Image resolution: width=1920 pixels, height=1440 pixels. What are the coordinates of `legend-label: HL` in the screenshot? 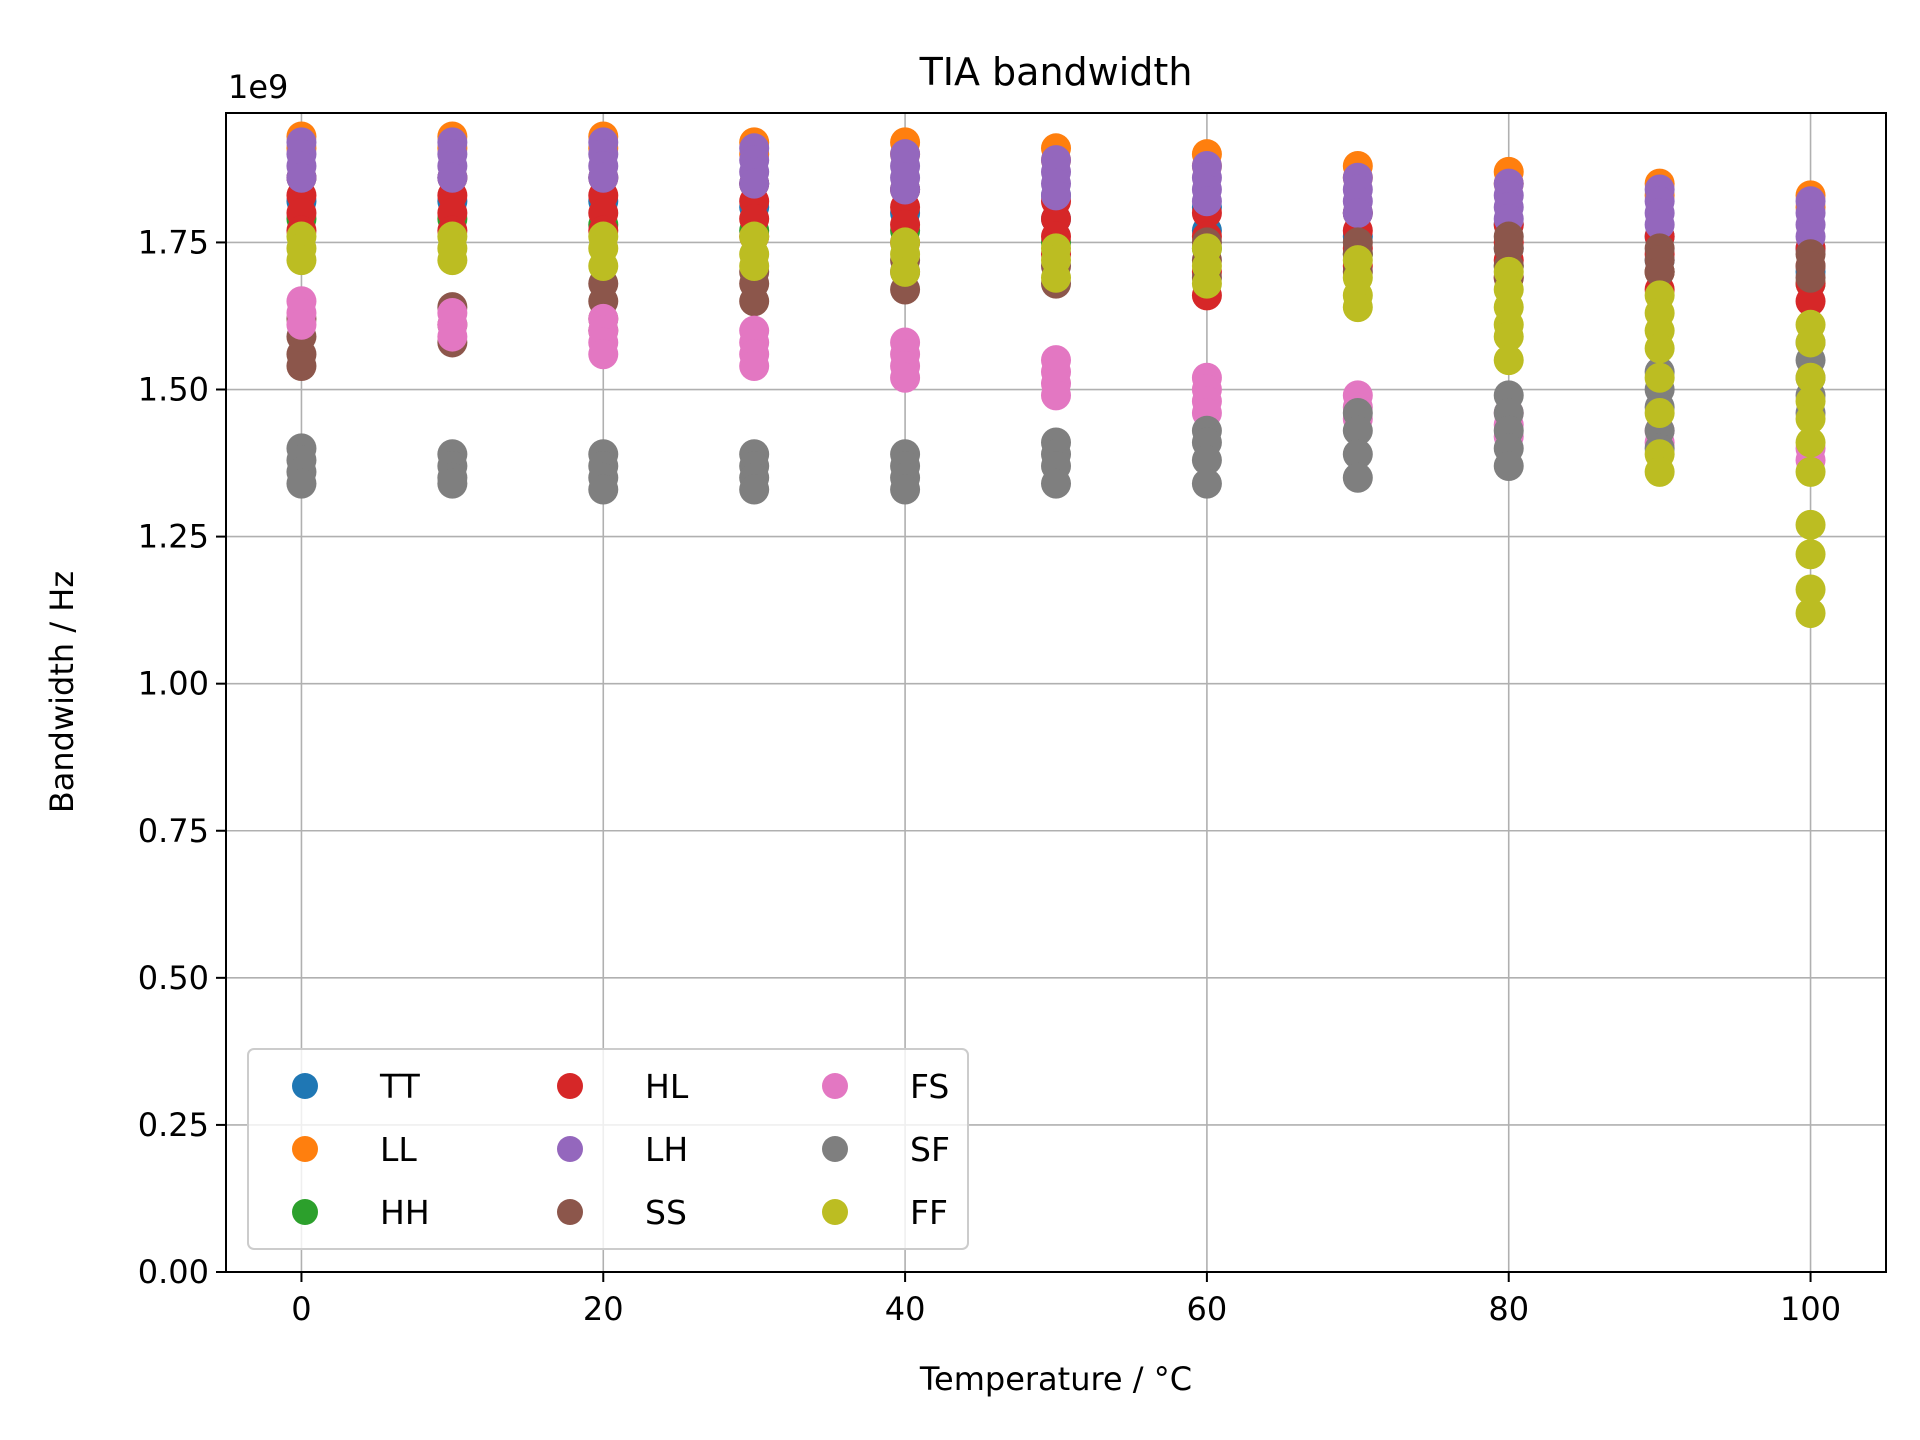 It's located at (667, 1086).